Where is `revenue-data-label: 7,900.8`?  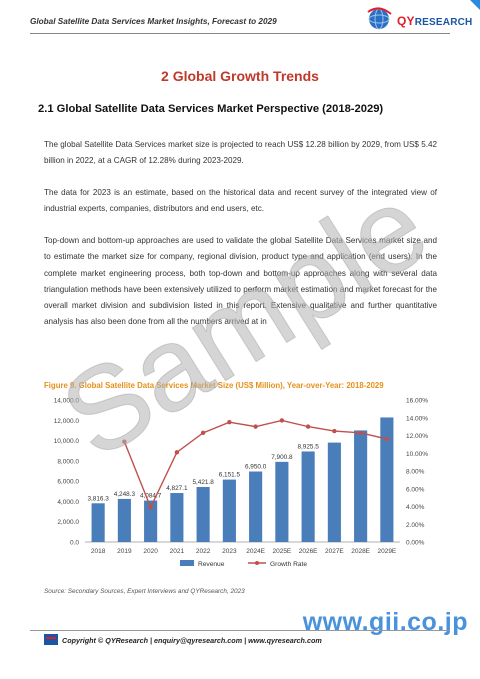 revenue-data-label: 7,900.8 is located at coordinates (282, 457).